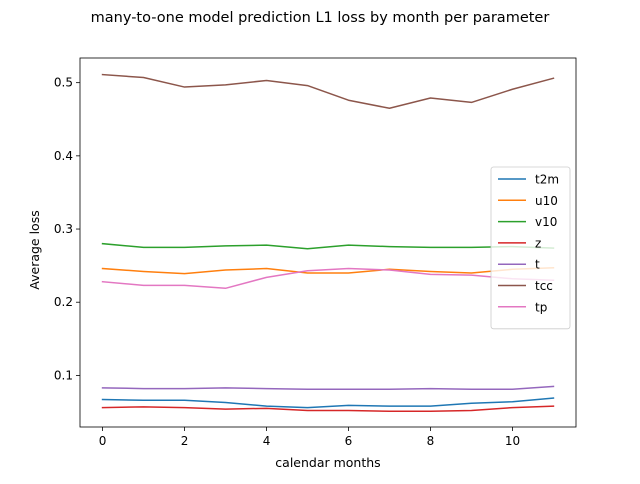 This screenshot has width=640, height=484. Describe the element at coordinates (546, 201) in the screenshot. I see `legend-label-u10: u10` at that location.